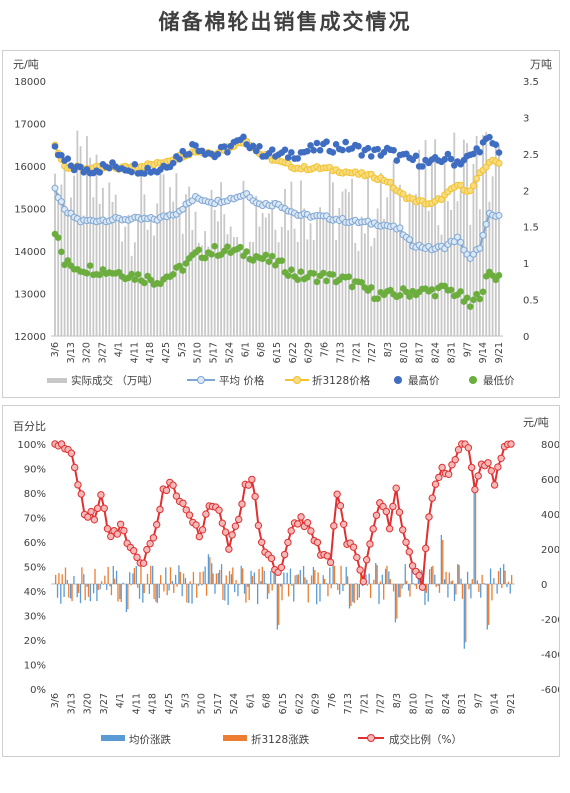 The height and width of the screenshot is (793, 570). What do you see at coordinates (526, 264) in the screenshot?
I see `y-right-tick-label: 1` at bounding box center [526, 264].